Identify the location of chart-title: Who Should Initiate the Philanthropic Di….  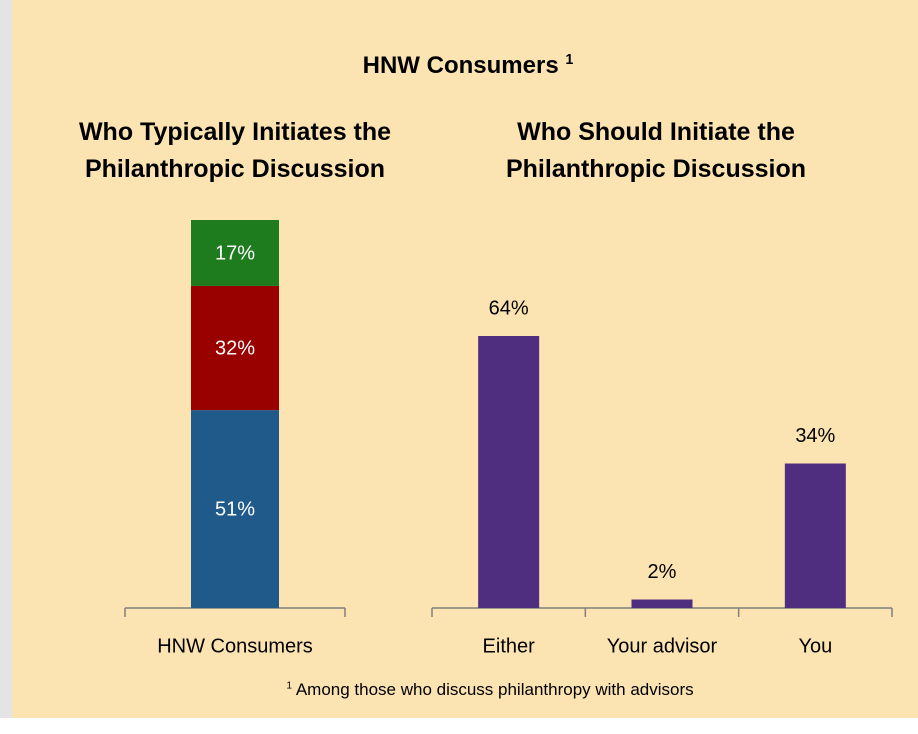
(656, 150).